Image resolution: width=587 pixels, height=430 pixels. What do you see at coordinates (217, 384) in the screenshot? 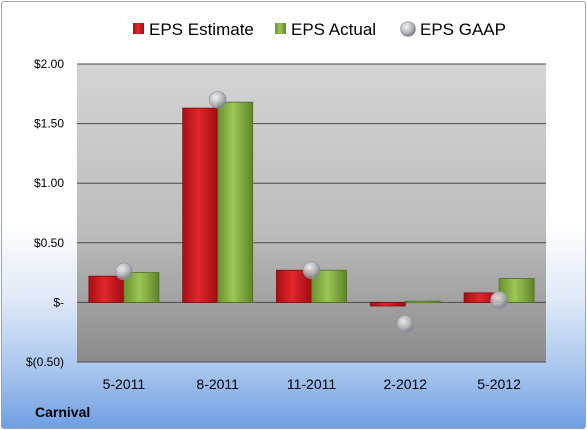
I see `x-tick-label: 8-2011` at bounding box center [217, 384].